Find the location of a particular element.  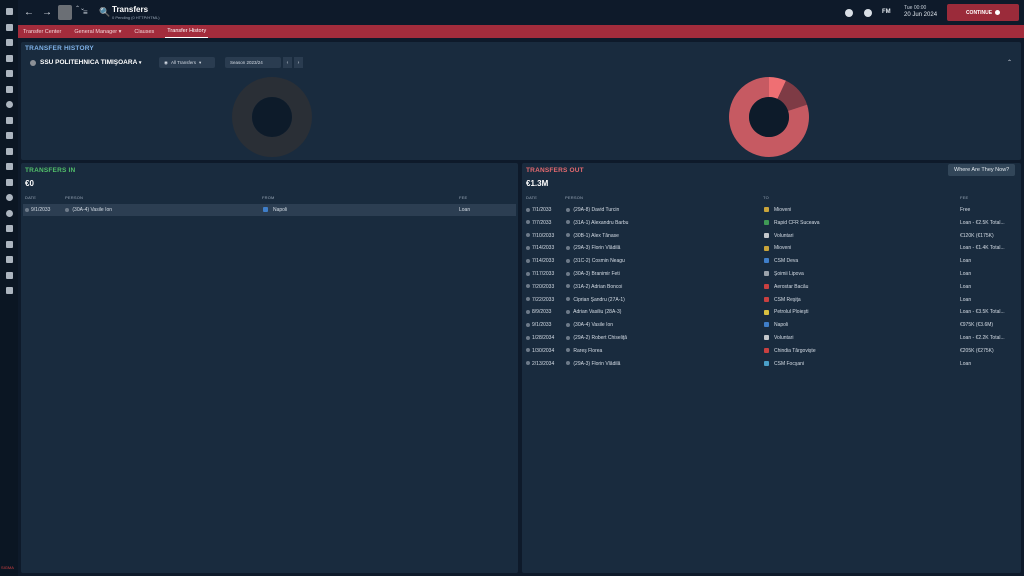

table-row: 9/1/2033 (30A-4) Vasile Ion Napoli Loan is located at coordinates (269, 210).